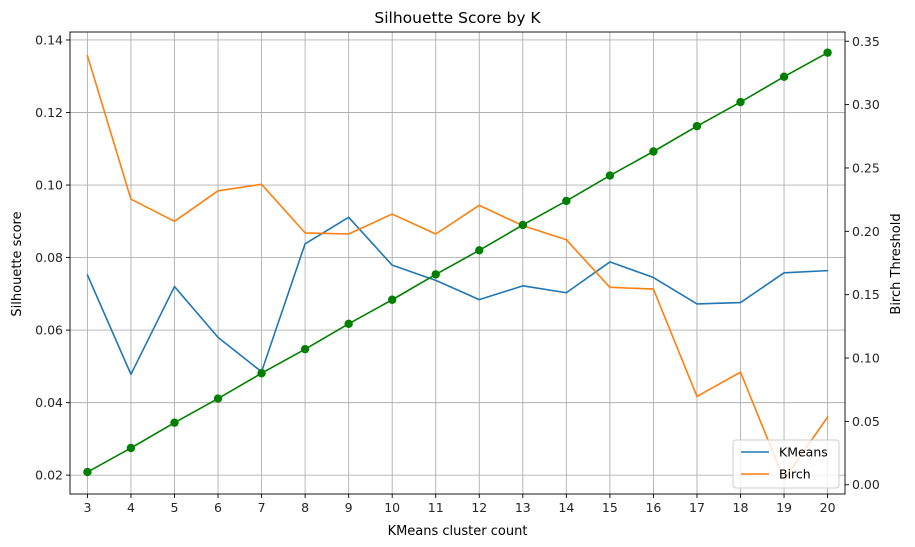 The width and height of the screenshot is (915, 547). I want to click on y-tick-label: 0.02, so click(49, 475).